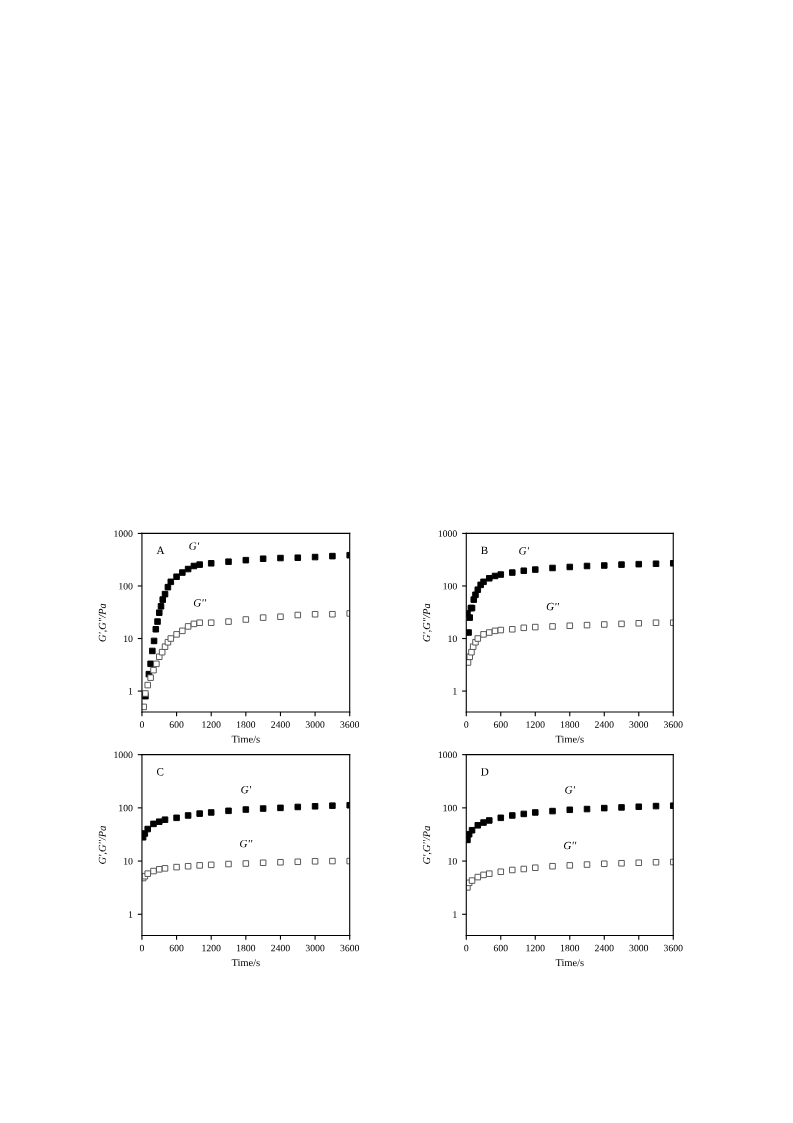  What do you see at coordinates (484, 550) in the screenshot?
I see `annotation: B` at bounding box center [484, 550].